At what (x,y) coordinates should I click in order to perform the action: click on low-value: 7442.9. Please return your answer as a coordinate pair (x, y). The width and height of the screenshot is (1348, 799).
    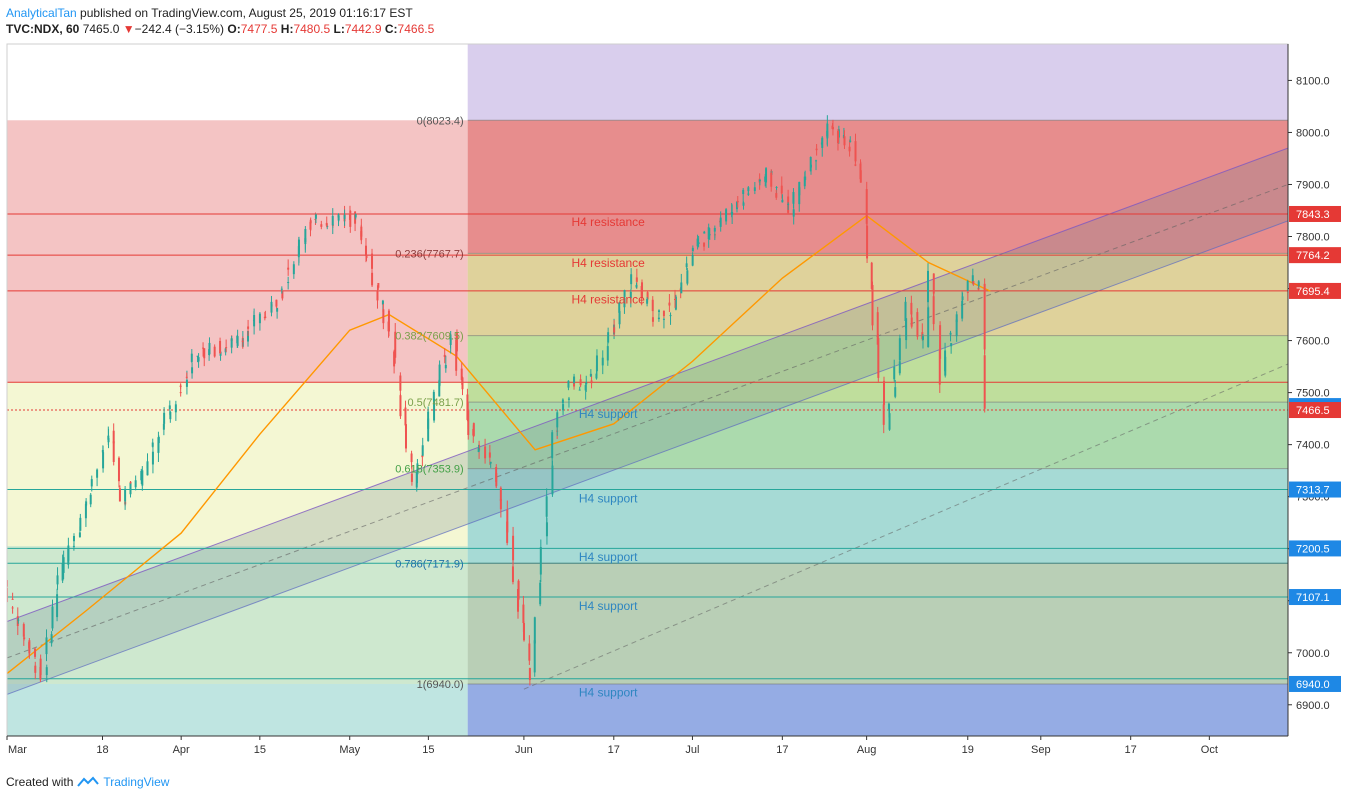
    Looking at the image, I should click on (363, 29).